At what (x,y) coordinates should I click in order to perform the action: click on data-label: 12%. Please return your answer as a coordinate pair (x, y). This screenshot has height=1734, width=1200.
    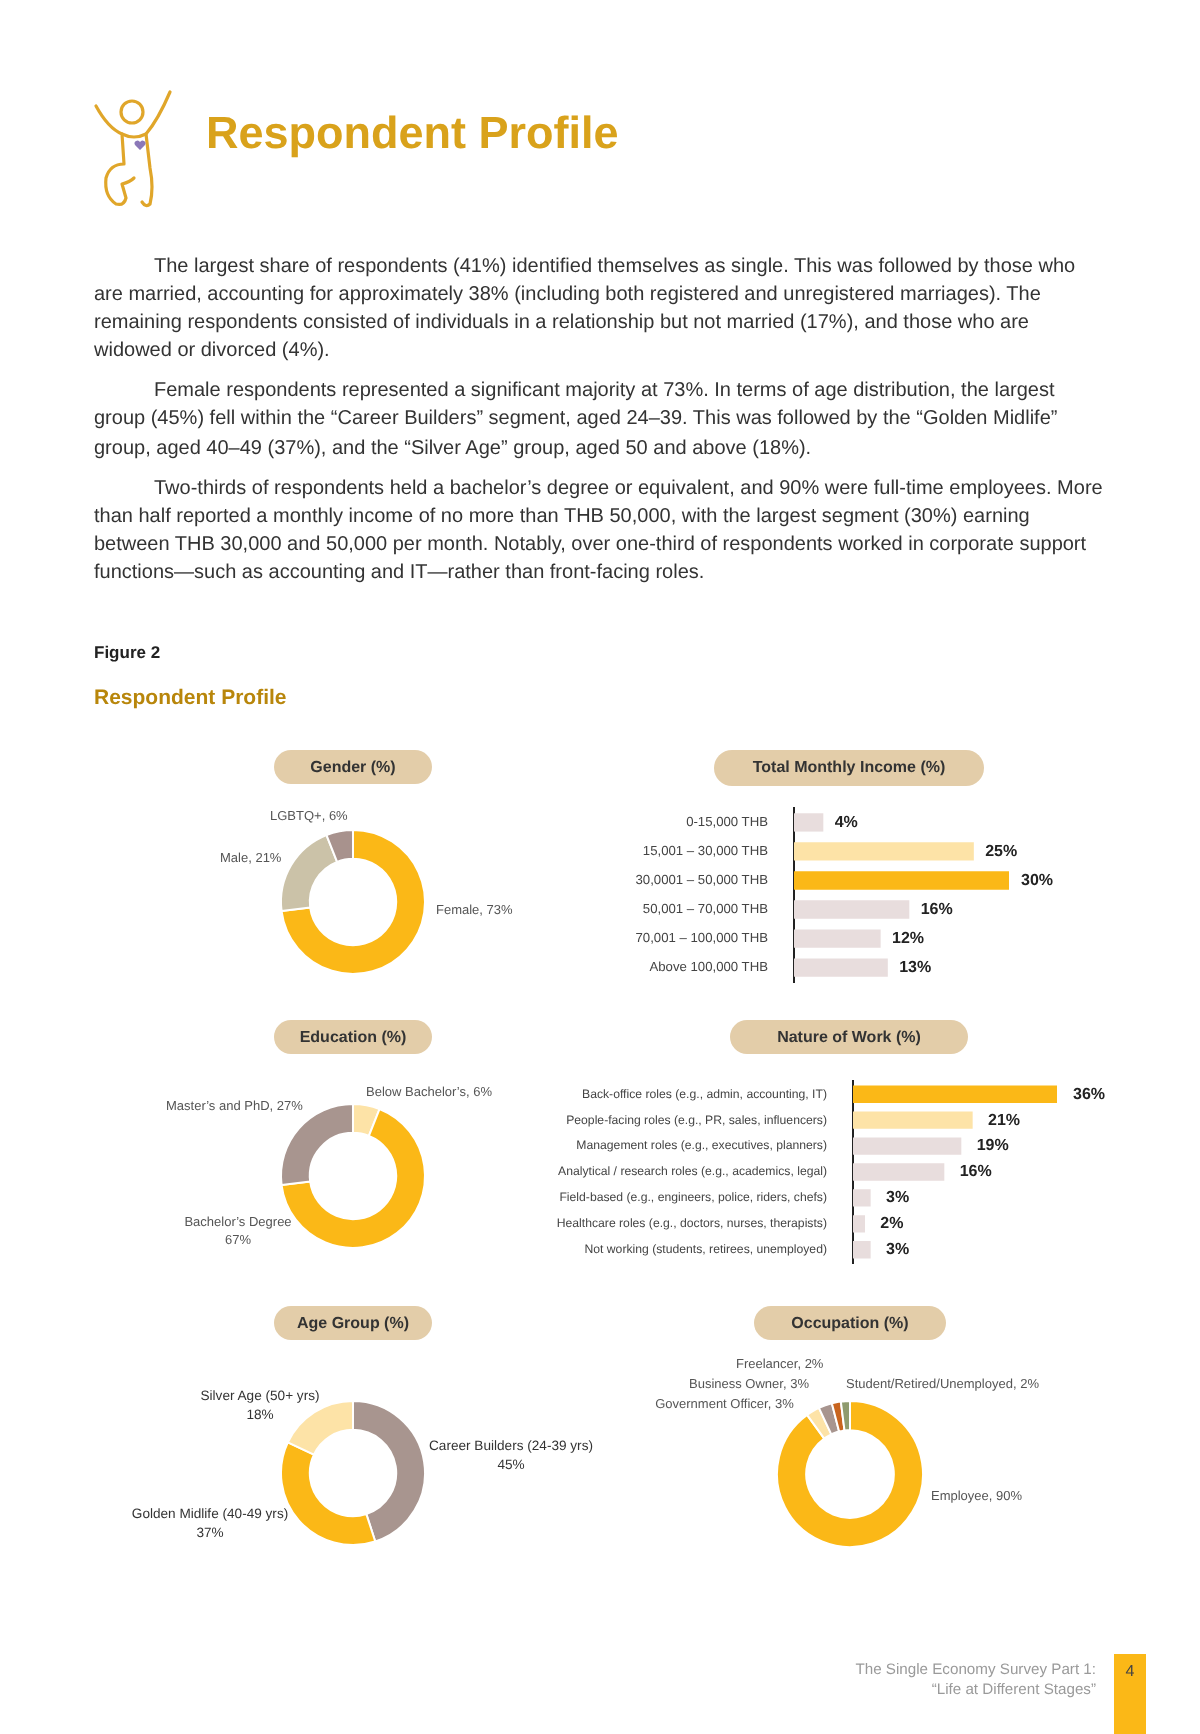
    Looking at the image, I should click on (908, 937).